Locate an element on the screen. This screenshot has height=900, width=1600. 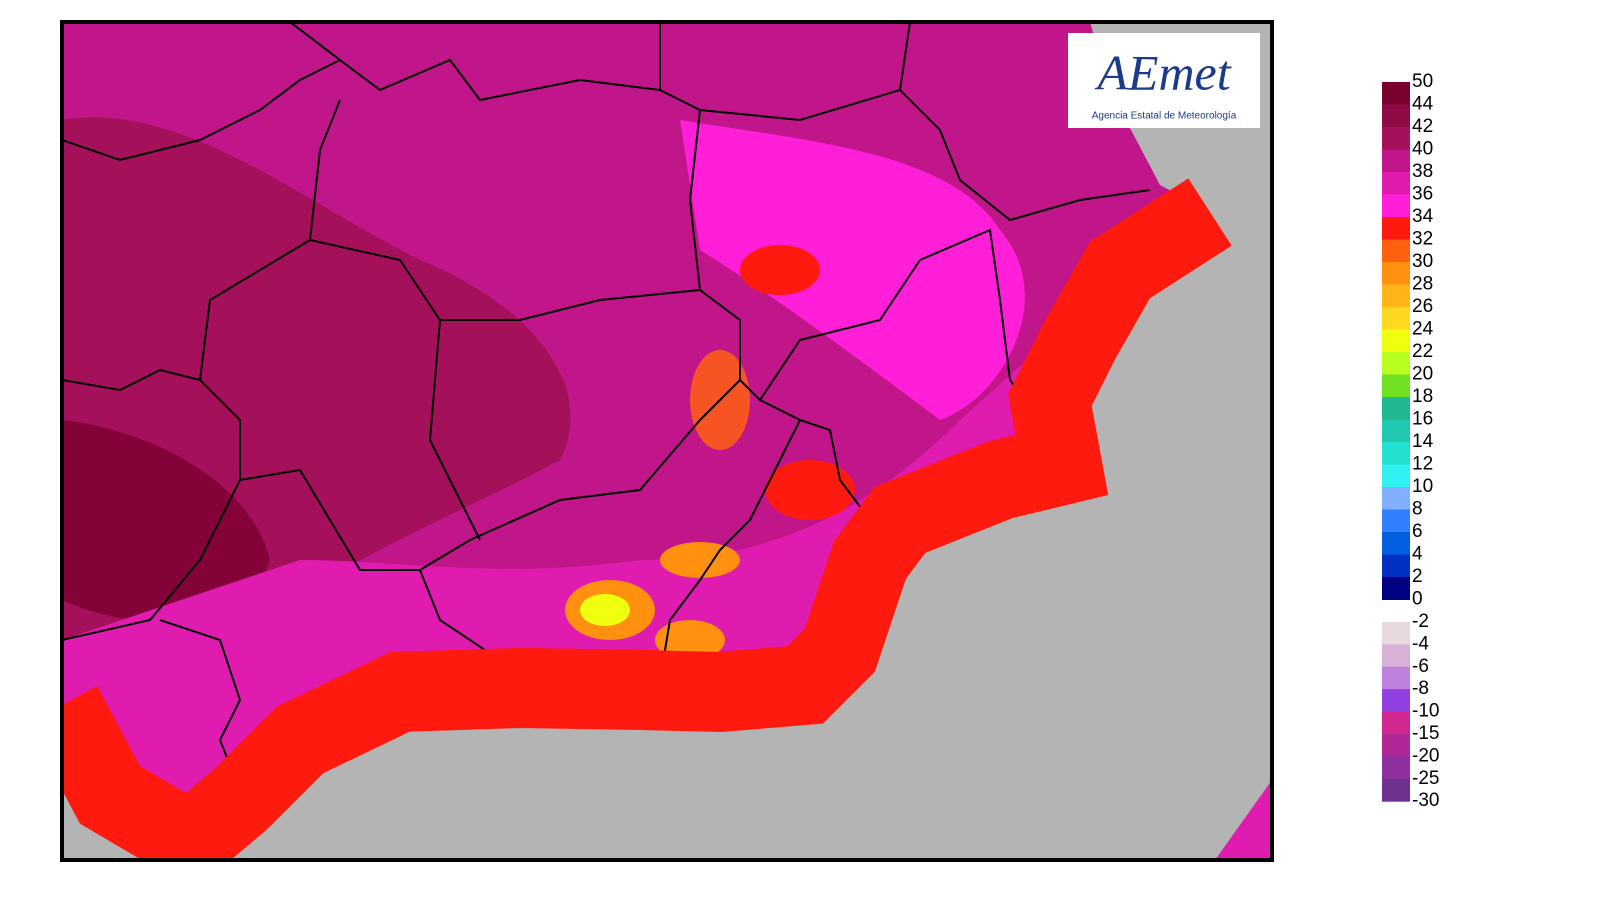
legend-label: 4 is located at coordinates (1417, 554).